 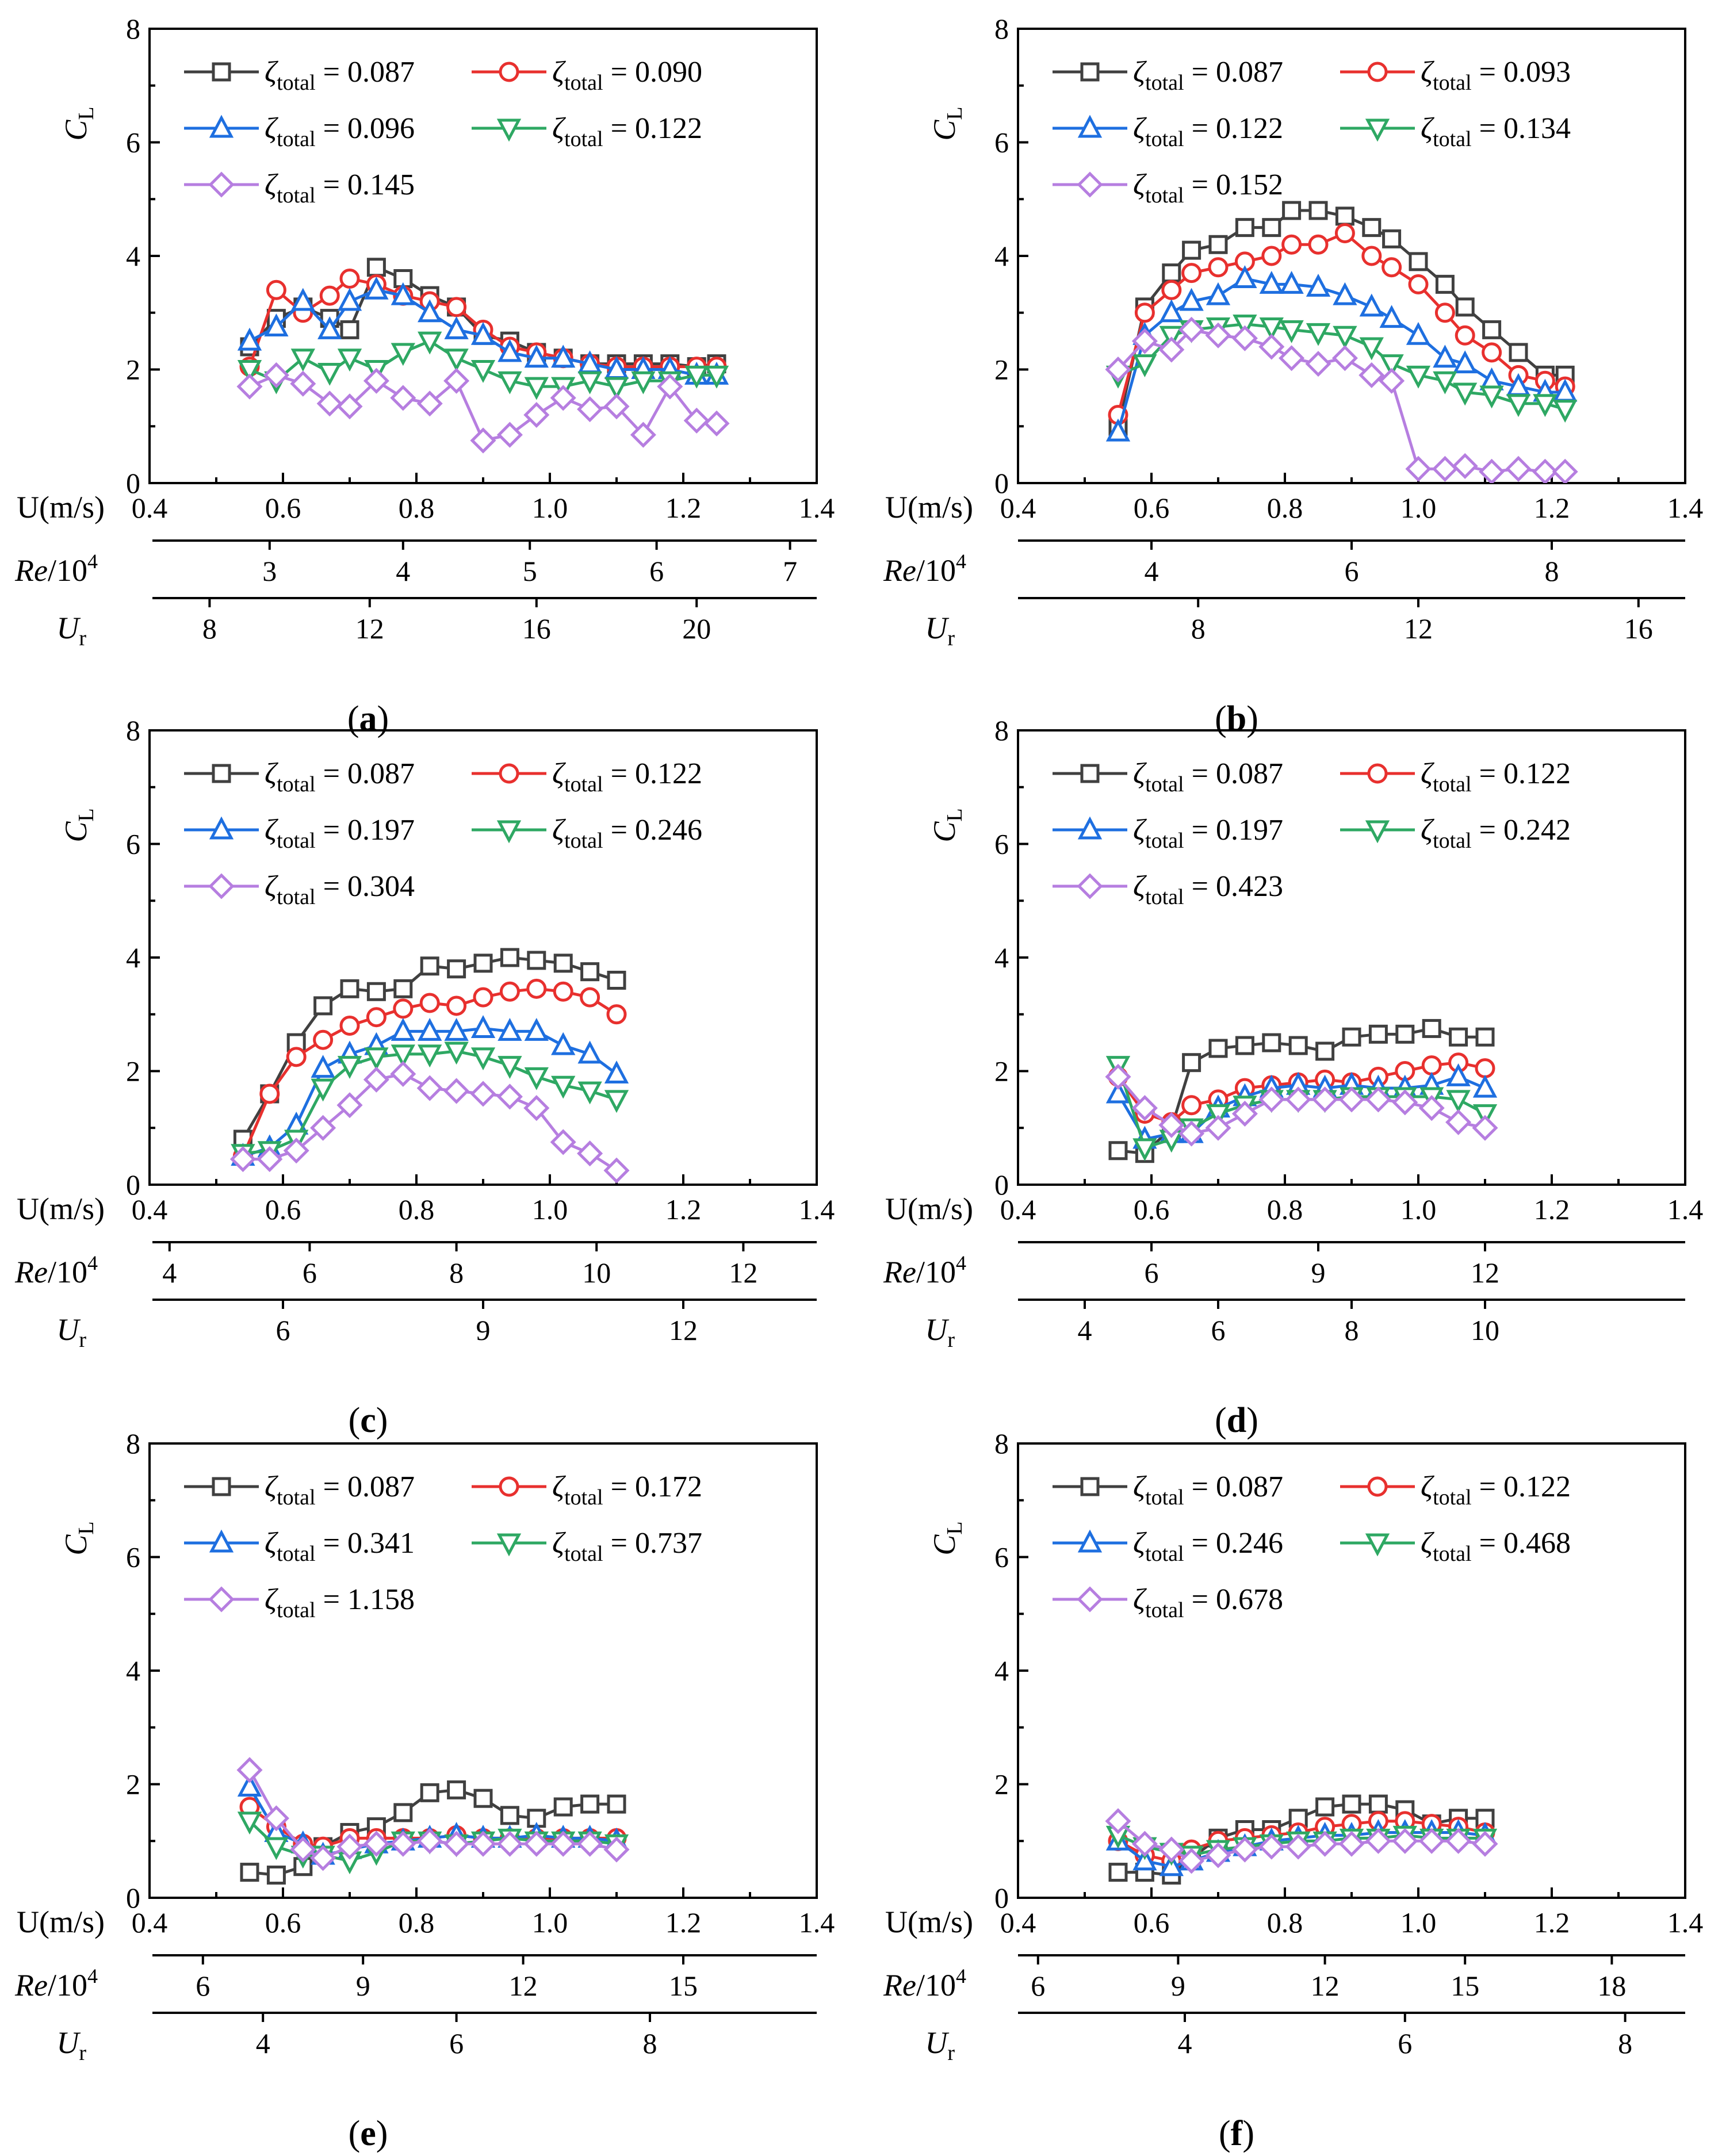 I want to click on x-tick-label: 0.6, so click(x=283, y=1922).